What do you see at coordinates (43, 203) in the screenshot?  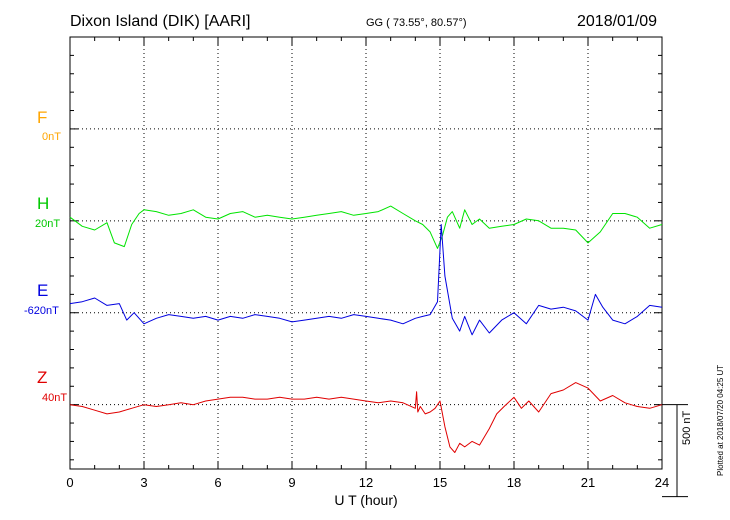 I see `series-label-h: H` at bounding box center [43, 203].